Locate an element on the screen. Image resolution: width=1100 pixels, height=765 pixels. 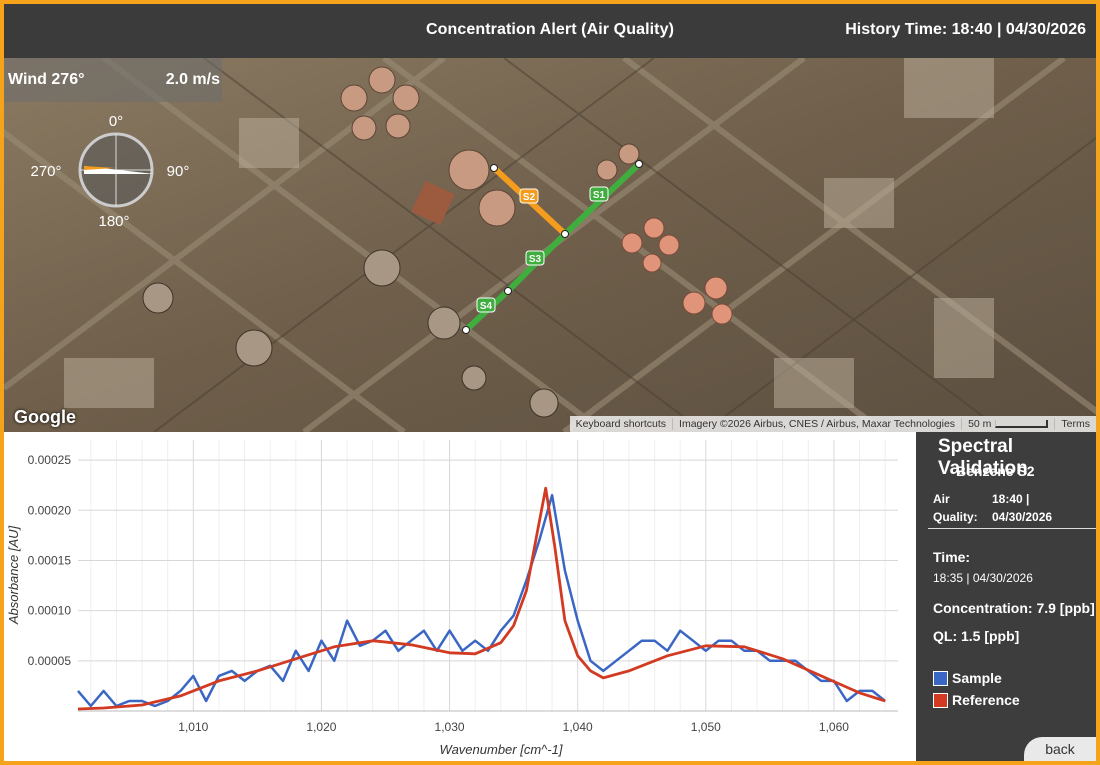
y-tick-label: 0.00010 is located at coordinates (50, 611).